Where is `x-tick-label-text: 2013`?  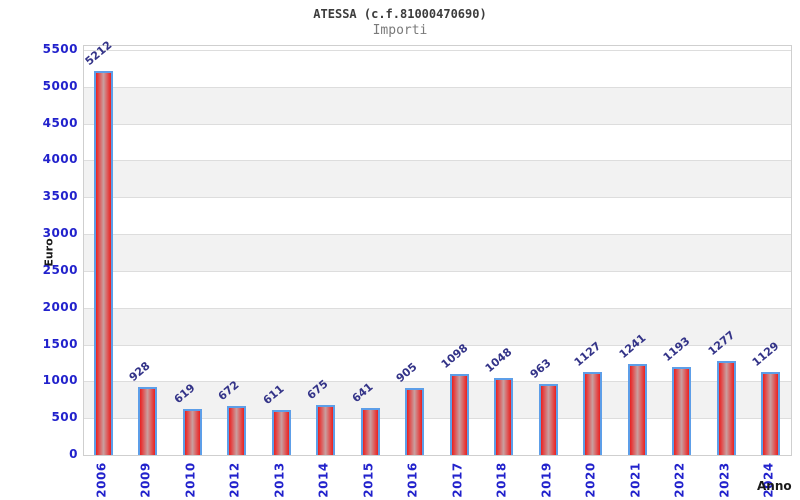 x-tick-label-text: 2013 is located at coordinates (279, 480).